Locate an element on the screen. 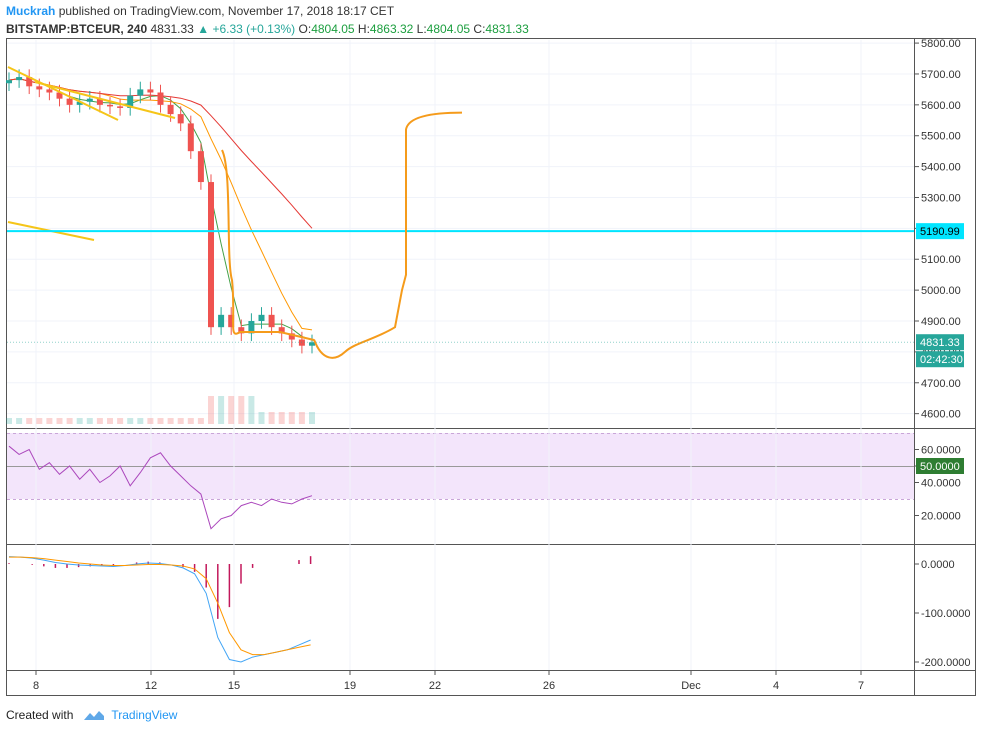 The image size is (982, 733). ma-mid-line is located at coordinates (160, 204).